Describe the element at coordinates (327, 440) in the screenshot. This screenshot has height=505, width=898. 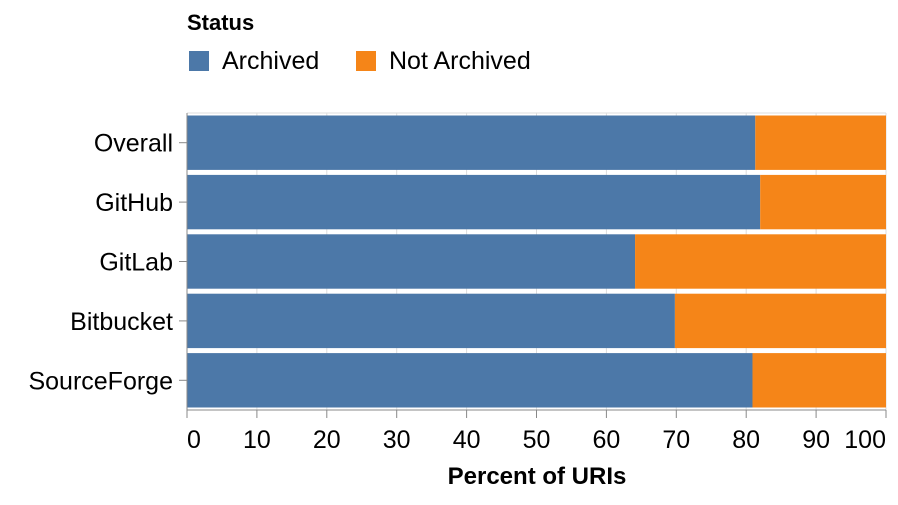
I see `x-tick-label-20: 20` at that location.